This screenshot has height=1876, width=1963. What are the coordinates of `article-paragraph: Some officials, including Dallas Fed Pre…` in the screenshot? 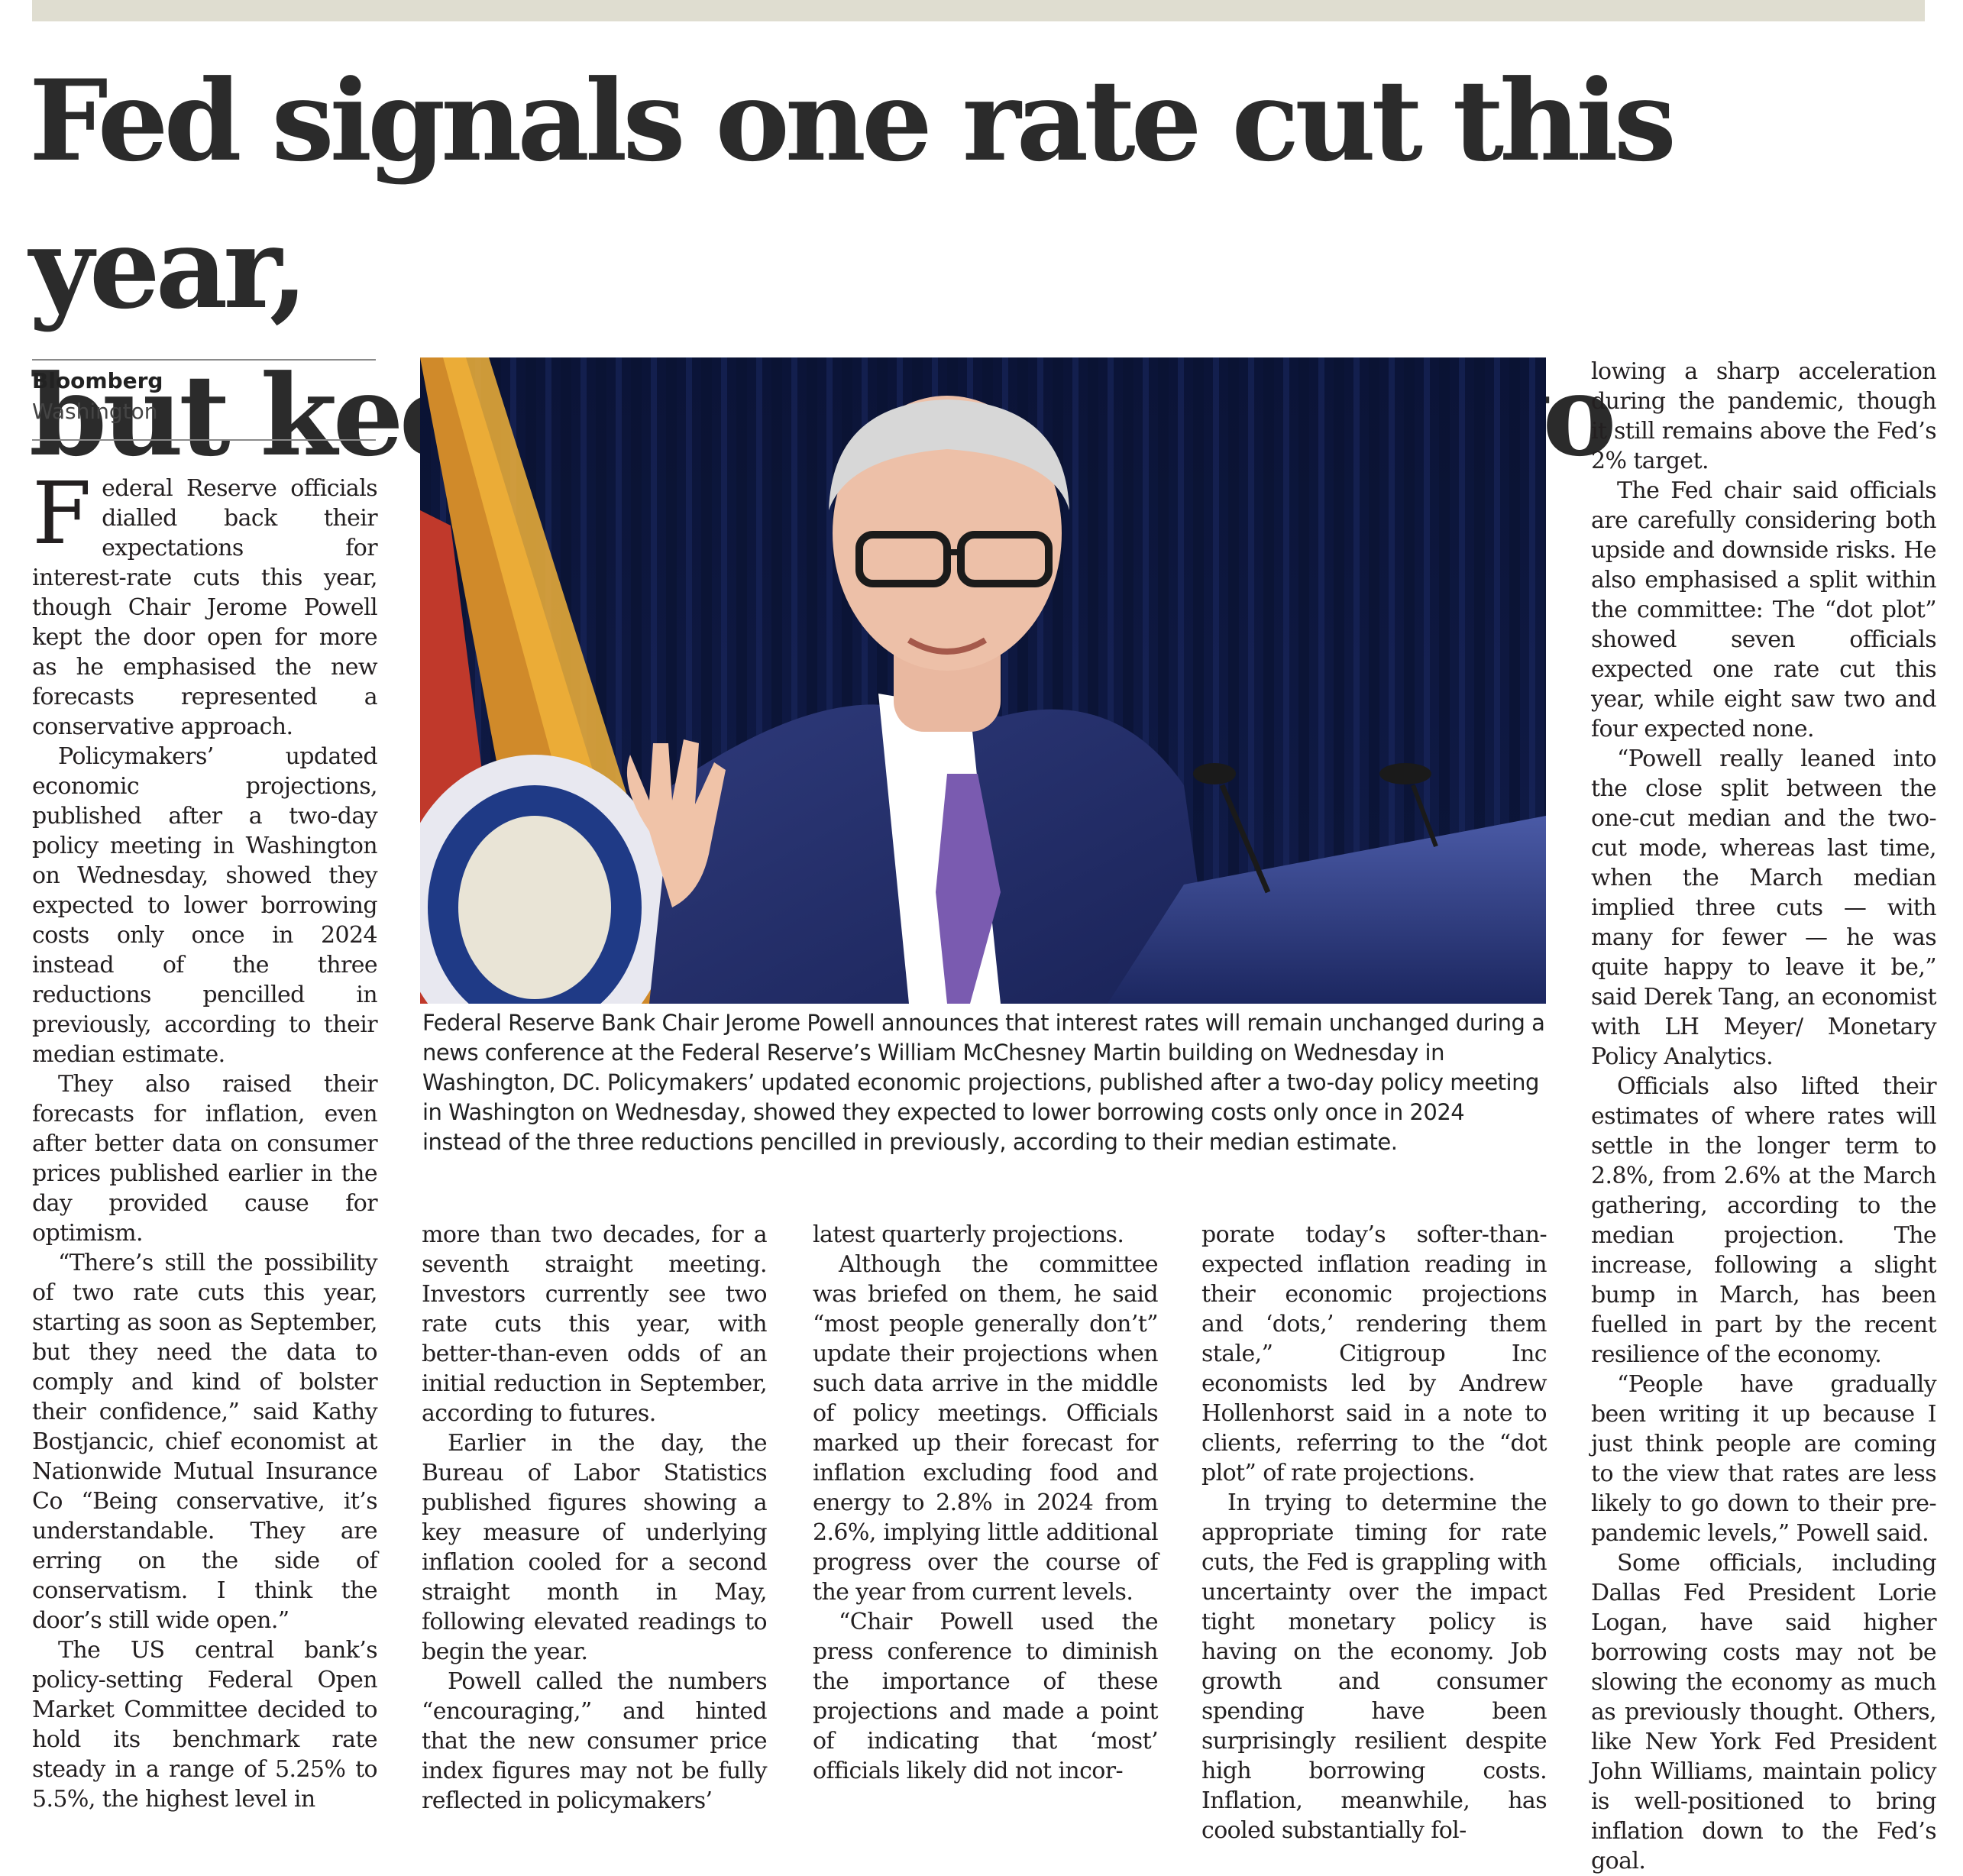 It's located at (1764, 1712).